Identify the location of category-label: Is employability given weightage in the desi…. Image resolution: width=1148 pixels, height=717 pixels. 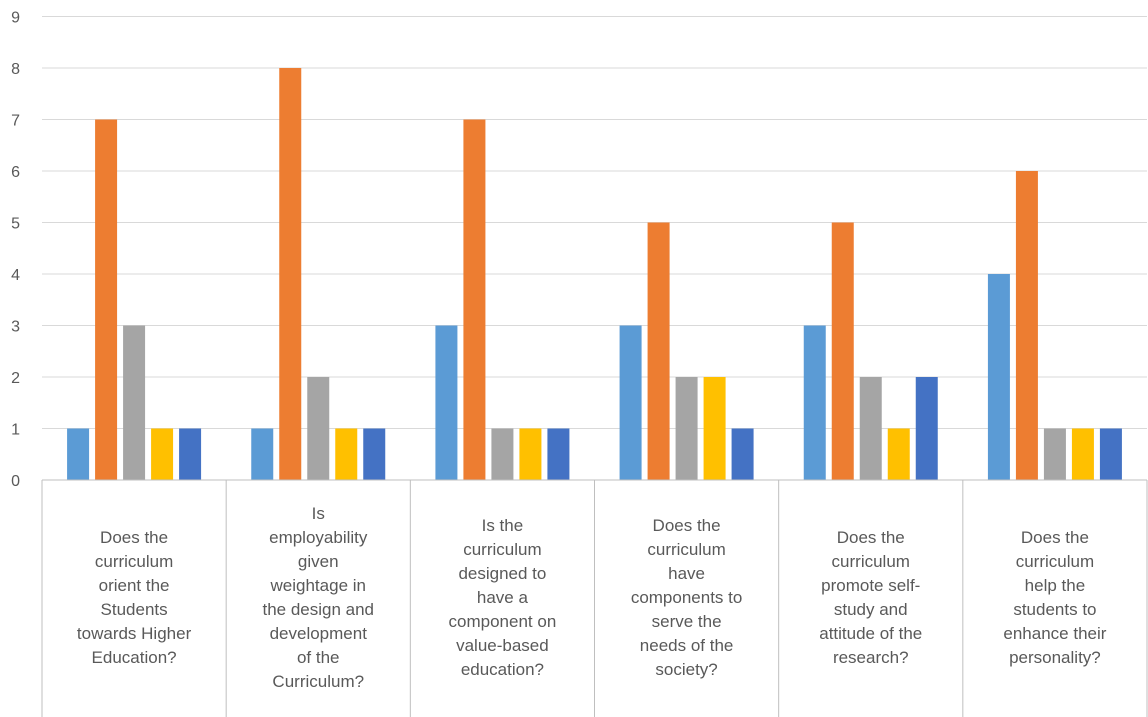
(318, 597).